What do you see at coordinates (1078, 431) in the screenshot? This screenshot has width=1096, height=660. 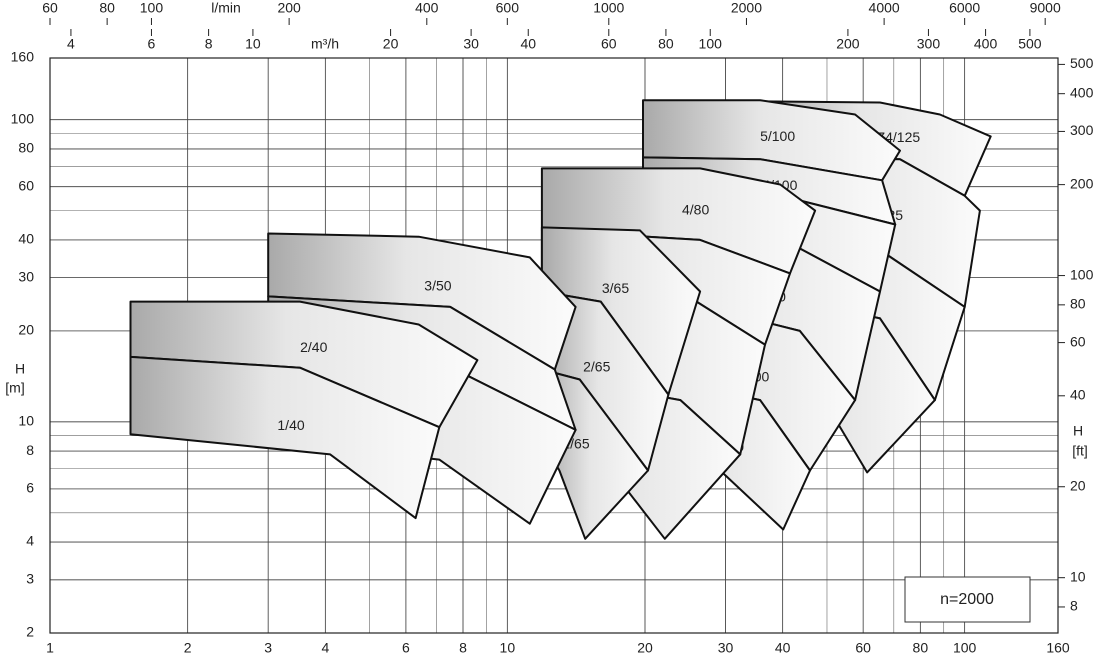 I see `y2-axis-label: H` at bounding box center [1078, 431].